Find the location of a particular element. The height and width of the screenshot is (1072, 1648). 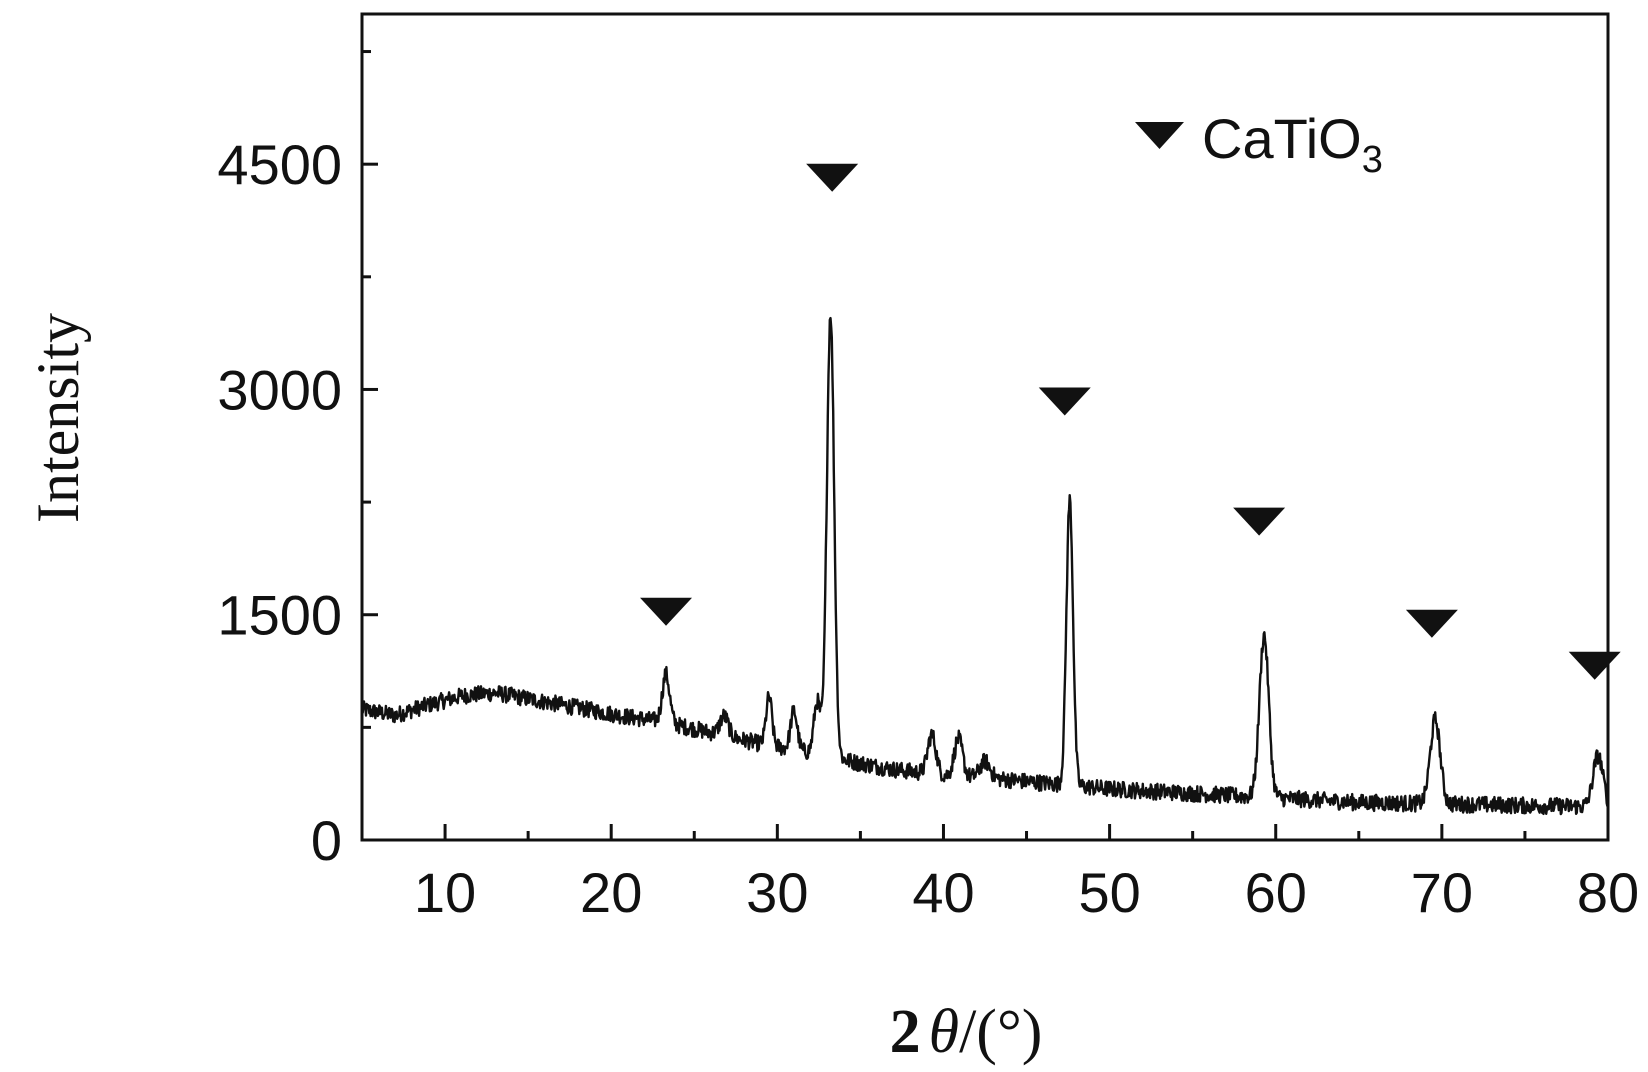

y-tick-label: 4500 is located at coordinates (279, 164).